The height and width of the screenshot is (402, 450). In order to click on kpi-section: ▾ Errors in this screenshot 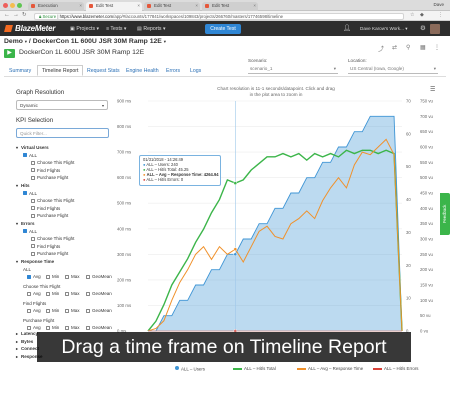, I will do `click(25, 223)`.